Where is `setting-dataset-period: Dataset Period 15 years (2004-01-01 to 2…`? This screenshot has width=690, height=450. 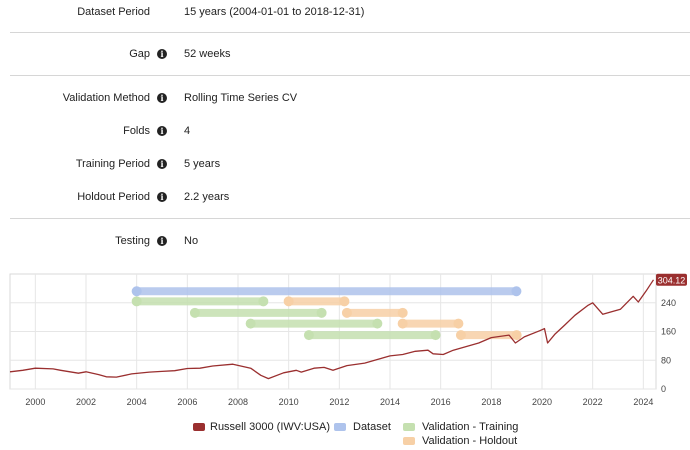 setting-dataset-period: Dataset Period 15 years (2004-01-01 to 2… is located at coordinates (345, 12).